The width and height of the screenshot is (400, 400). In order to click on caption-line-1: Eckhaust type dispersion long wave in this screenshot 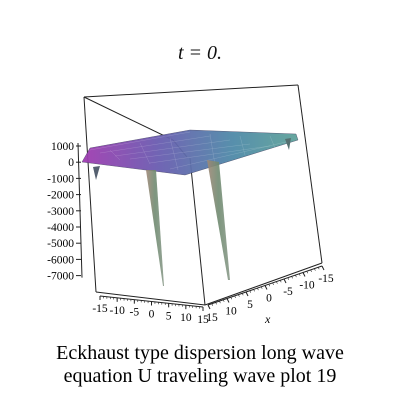, I will do `click(200, 353)`.